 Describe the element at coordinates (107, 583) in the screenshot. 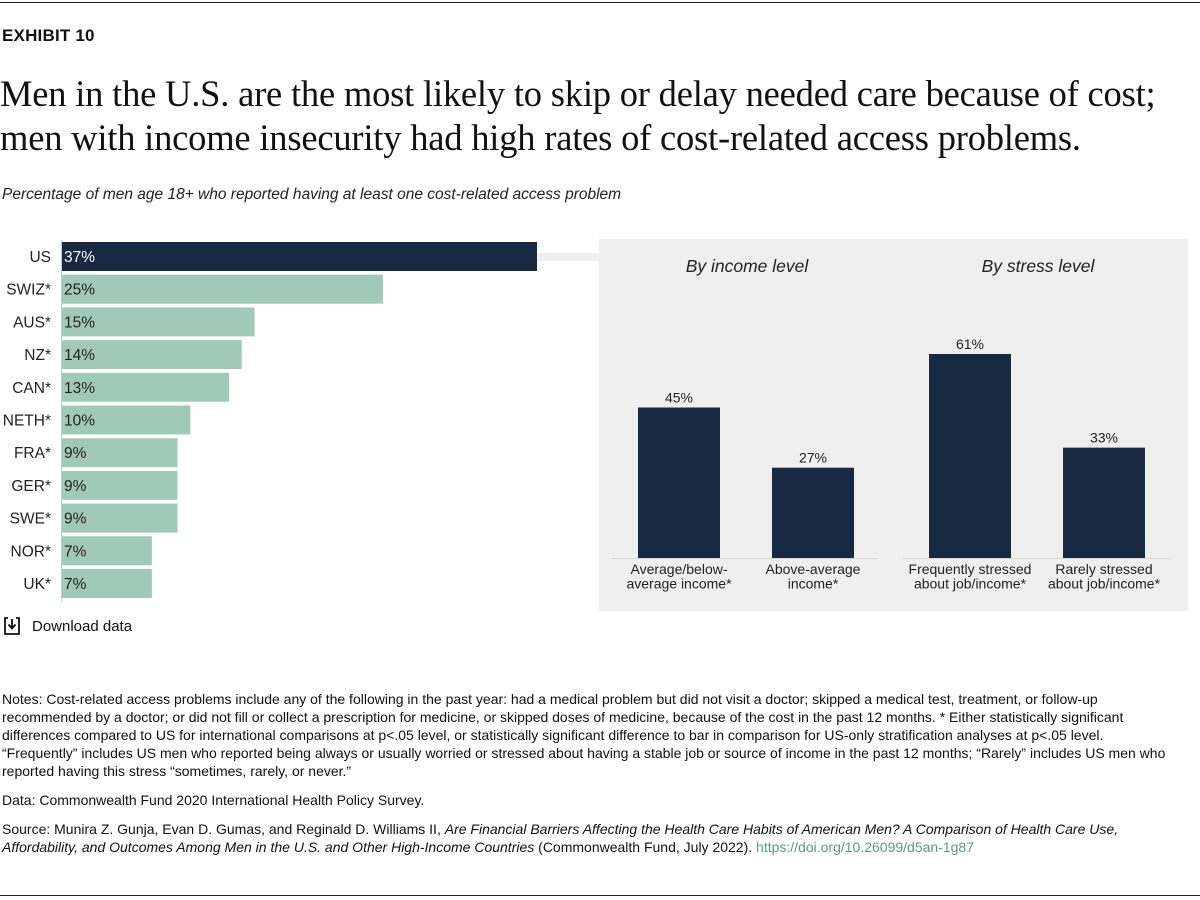

I see `bar-uk` at that location.